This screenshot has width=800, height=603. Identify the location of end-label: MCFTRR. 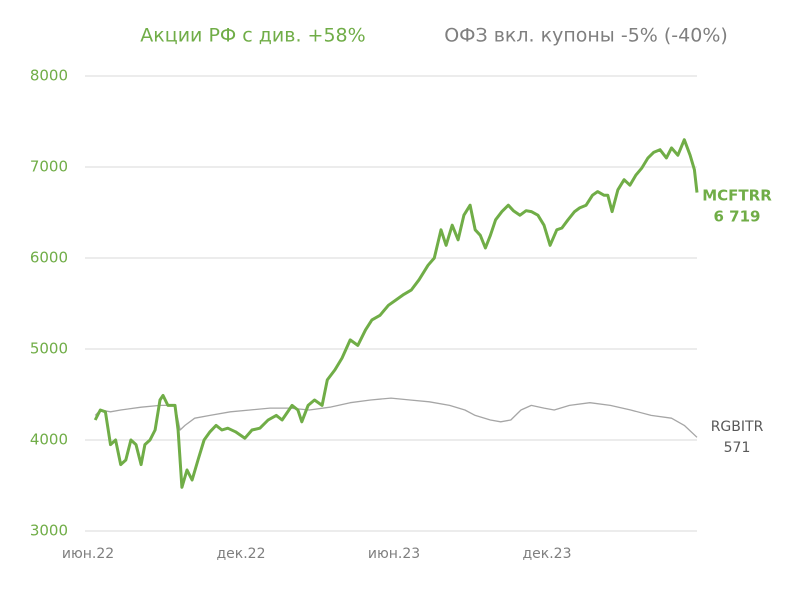
(737, 196).